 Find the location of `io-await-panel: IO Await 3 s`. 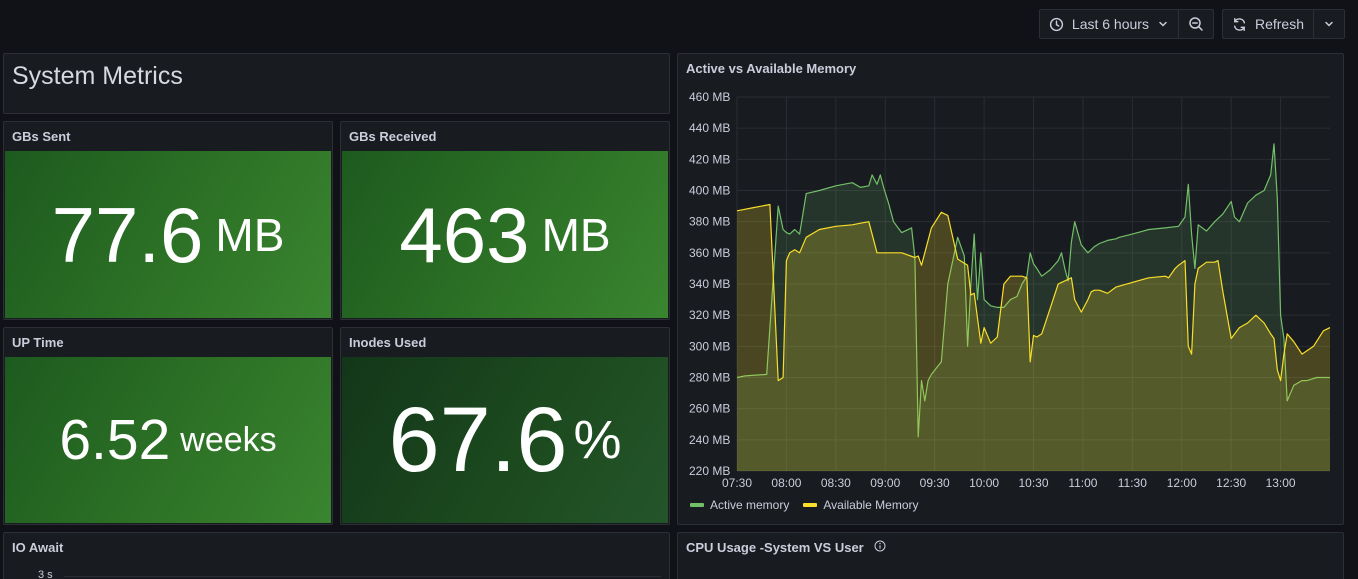

io-await-panel: IO Await 3 s is located at coordinates (336, 555).